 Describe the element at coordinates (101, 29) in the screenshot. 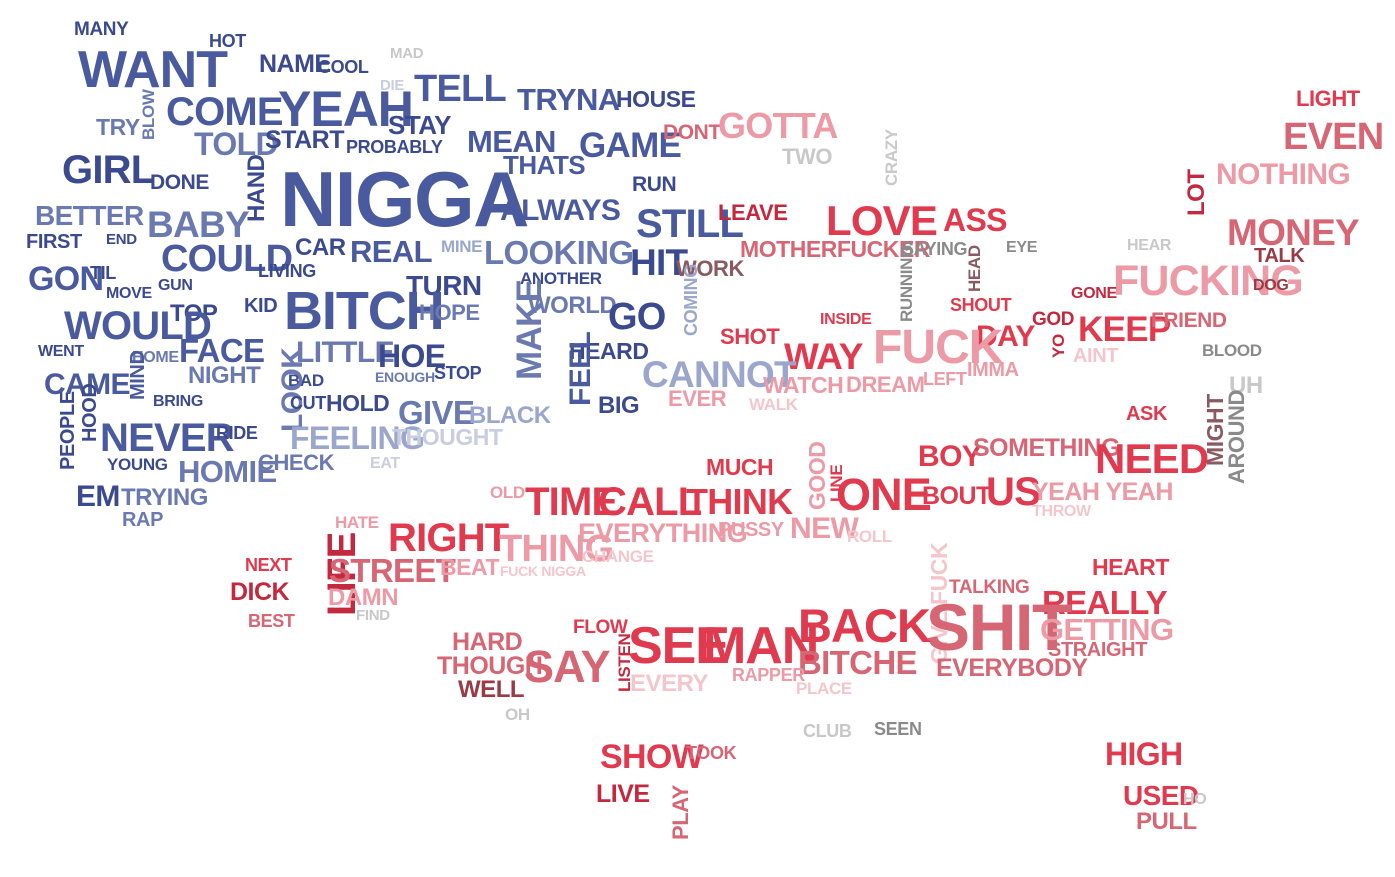

I see `word-many: MANY` at that location.